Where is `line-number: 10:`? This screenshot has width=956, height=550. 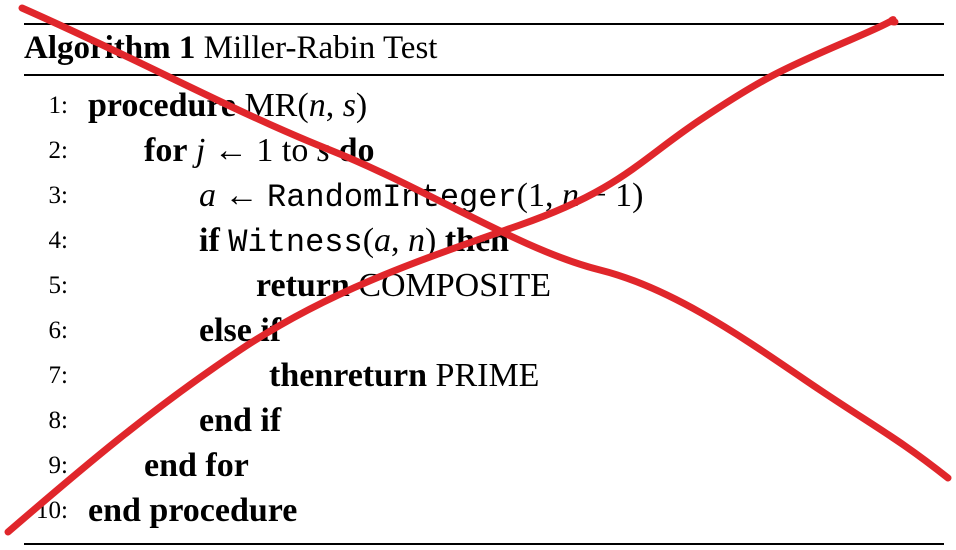 line-number: 10: is located at coordinates (52, 510).